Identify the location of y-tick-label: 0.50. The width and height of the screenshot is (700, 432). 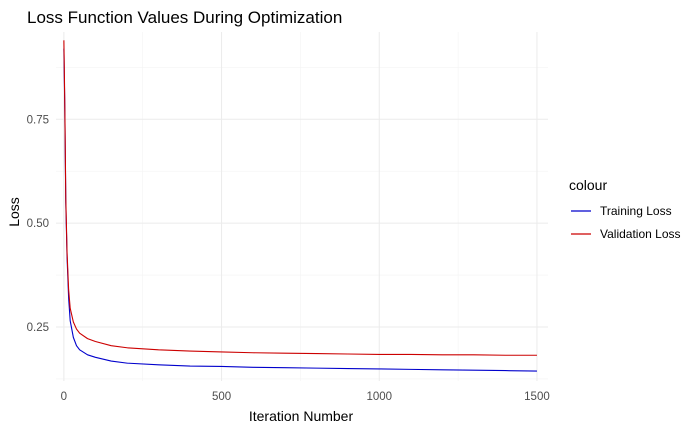
(38, 224).